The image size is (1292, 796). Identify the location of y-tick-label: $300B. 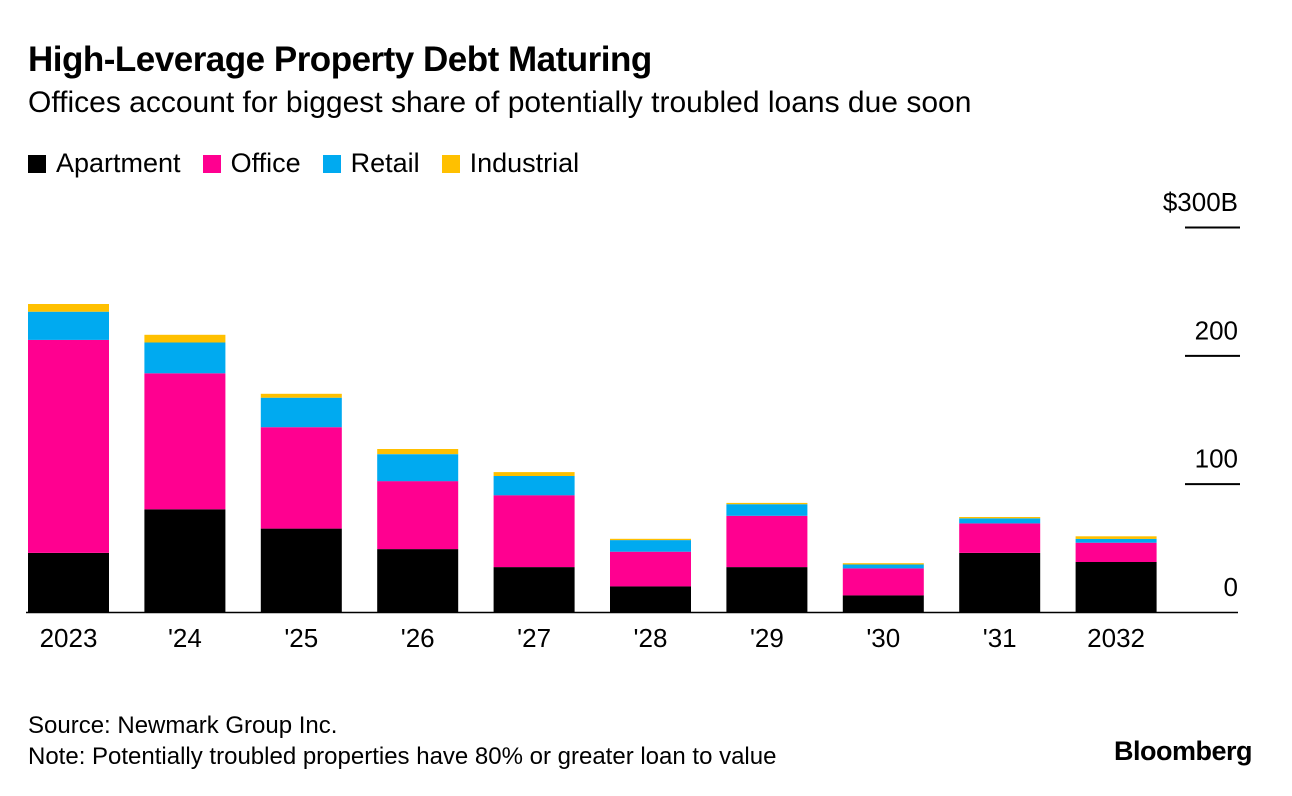
(1200, 202).